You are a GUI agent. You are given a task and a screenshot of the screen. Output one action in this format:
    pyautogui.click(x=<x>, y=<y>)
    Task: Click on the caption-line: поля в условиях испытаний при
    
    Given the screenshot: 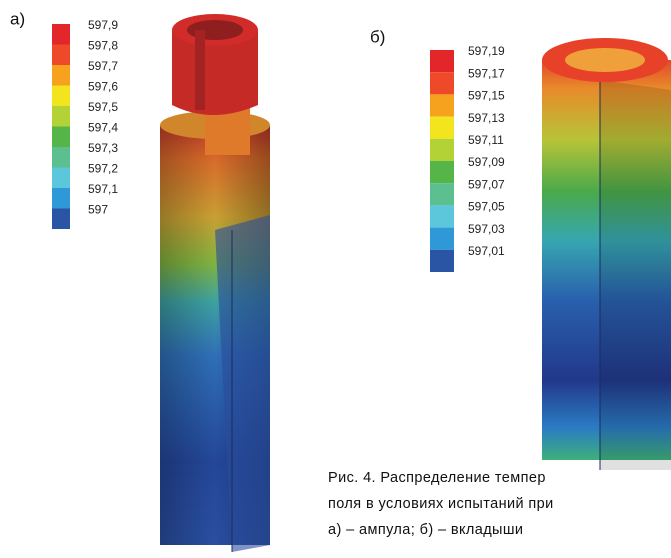 What is the action you would take?
    pyautogui.click(x=441, y=504)
    